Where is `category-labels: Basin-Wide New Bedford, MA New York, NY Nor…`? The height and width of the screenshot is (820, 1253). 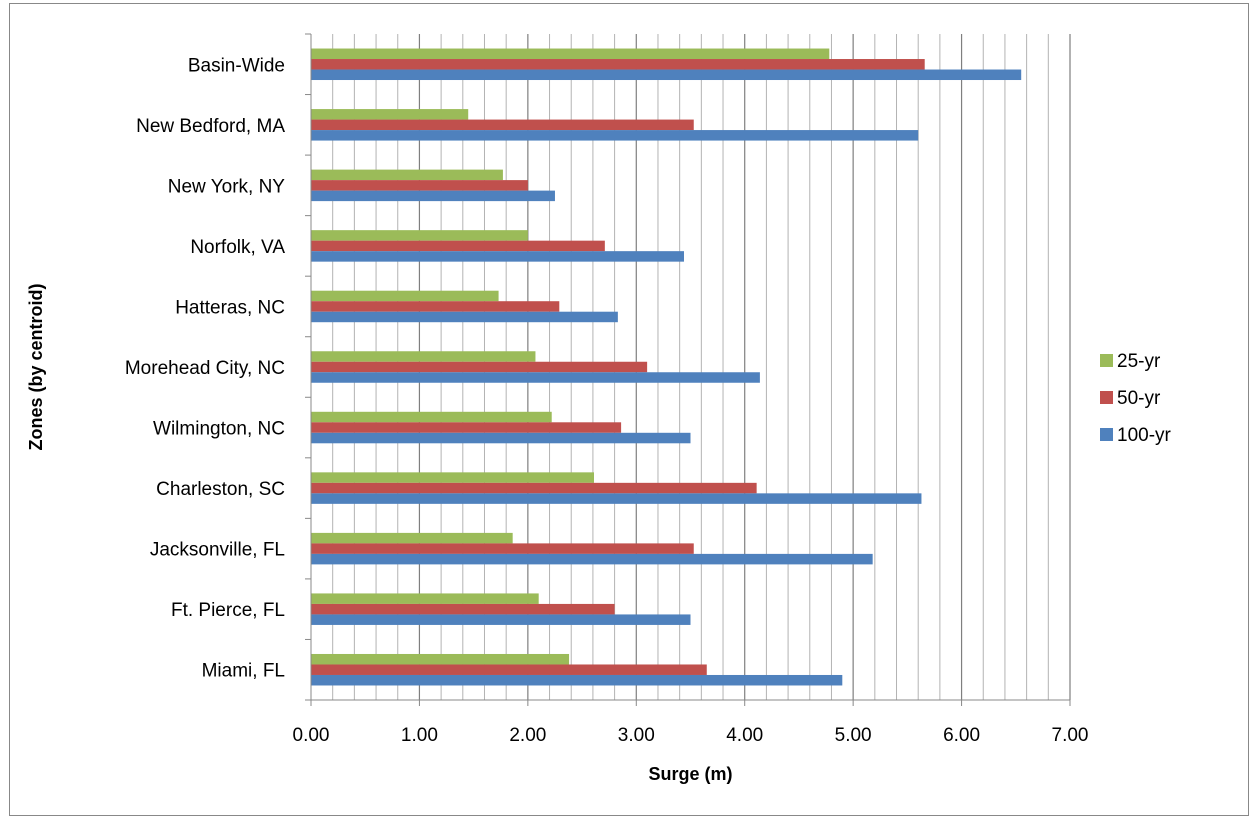
category-labels: Basin-Wide New Bedford, MA New York, NY Nor… is located at coordinates (218, 367).